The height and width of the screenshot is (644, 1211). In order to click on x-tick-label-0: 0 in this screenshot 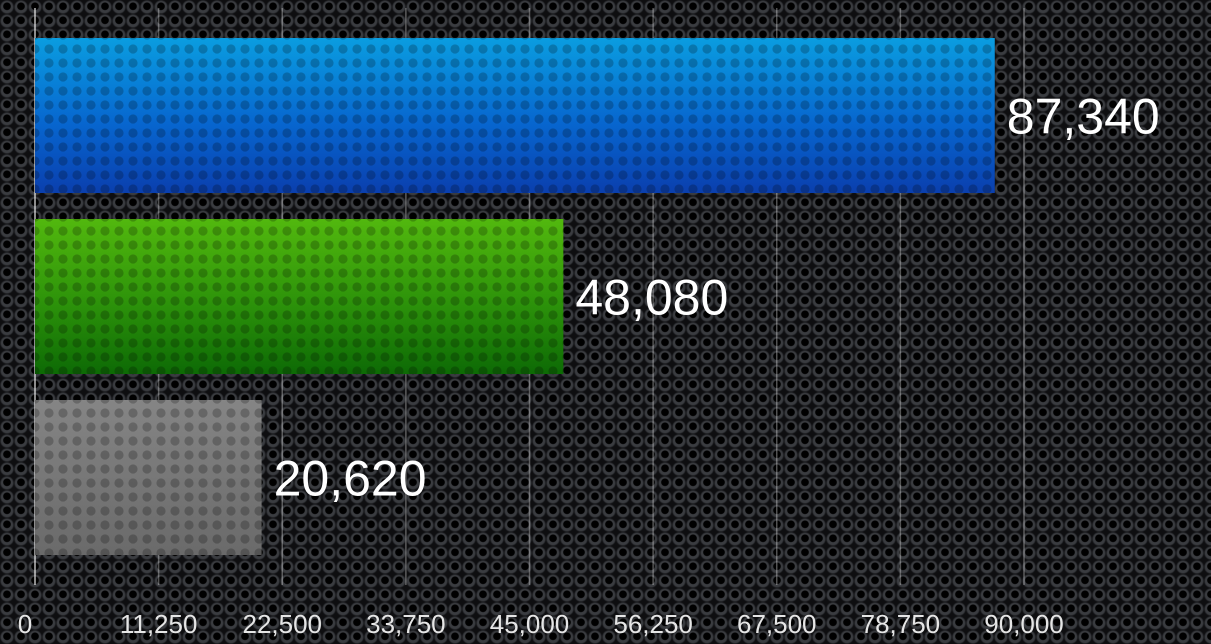, I will do `click(25, 624)`.